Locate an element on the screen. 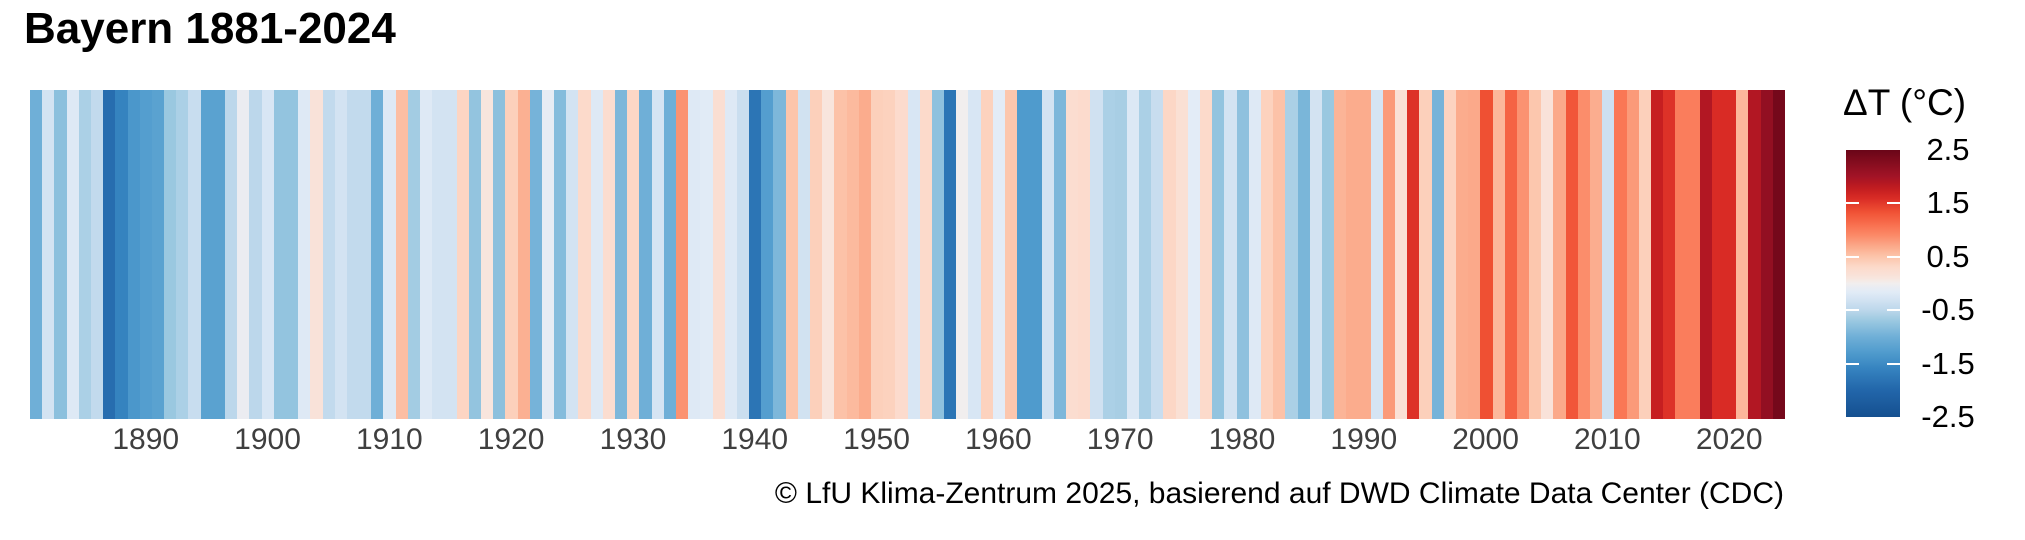  year-stripe-1918 is located at coordinates (487, 254).